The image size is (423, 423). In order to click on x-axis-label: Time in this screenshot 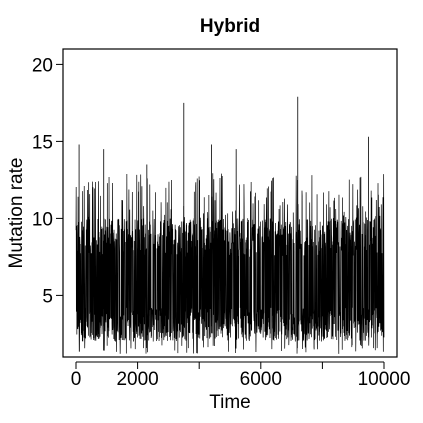, I will do `click(230, 402)`.